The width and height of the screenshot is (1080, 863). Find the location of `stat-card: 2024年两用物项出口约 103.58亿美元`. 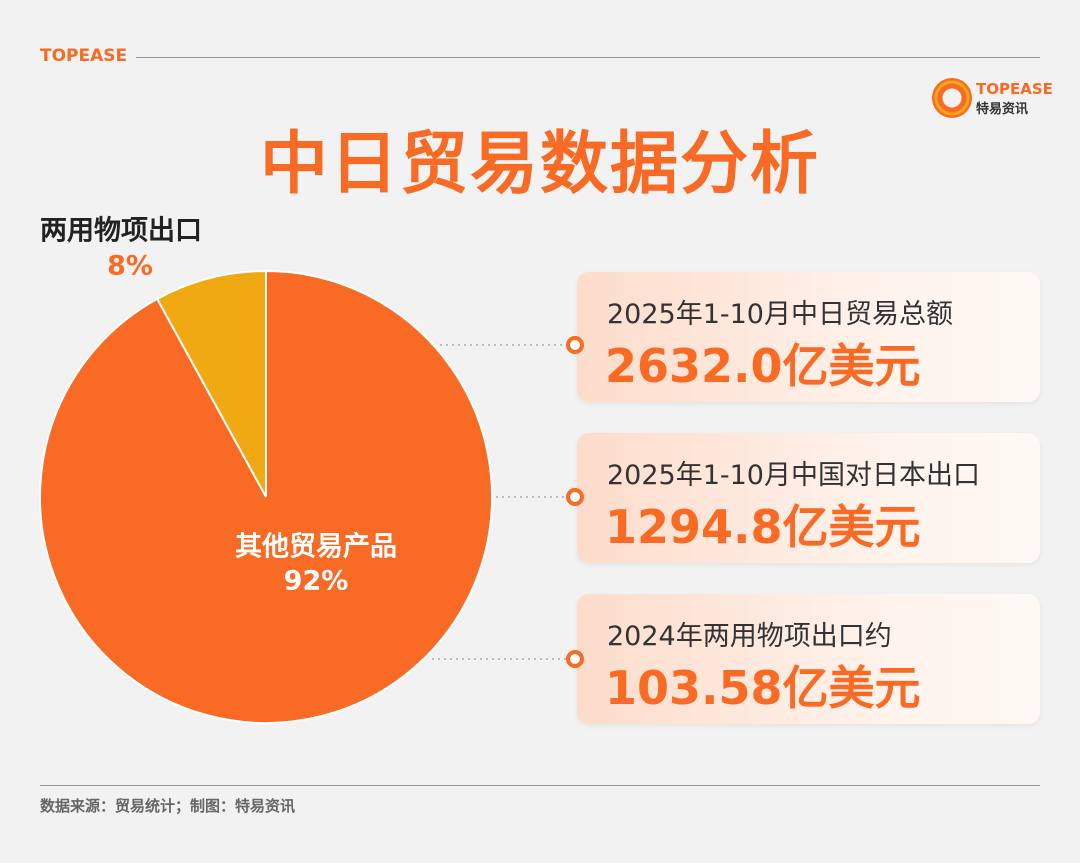

stat-card: 2024年两用物项出口约 103.58亿美元 is located at coordinates (808, 659).